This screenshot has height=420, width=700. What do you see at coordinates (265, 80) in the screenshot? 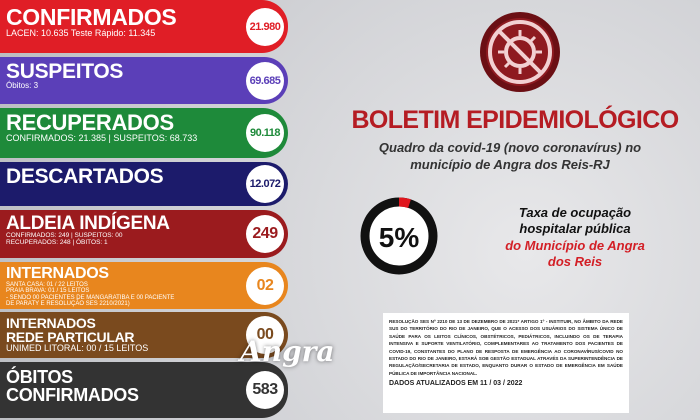
I see `panel-total: 69.685` at bounding box center [265, 80].